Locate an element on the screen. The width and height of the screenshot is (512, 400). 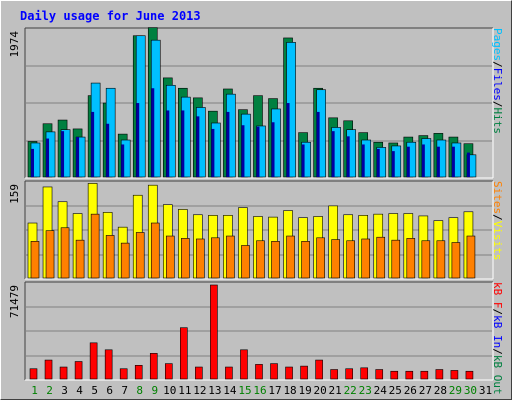
xtick-day-2: 2 is located at coordinates (49, 390).